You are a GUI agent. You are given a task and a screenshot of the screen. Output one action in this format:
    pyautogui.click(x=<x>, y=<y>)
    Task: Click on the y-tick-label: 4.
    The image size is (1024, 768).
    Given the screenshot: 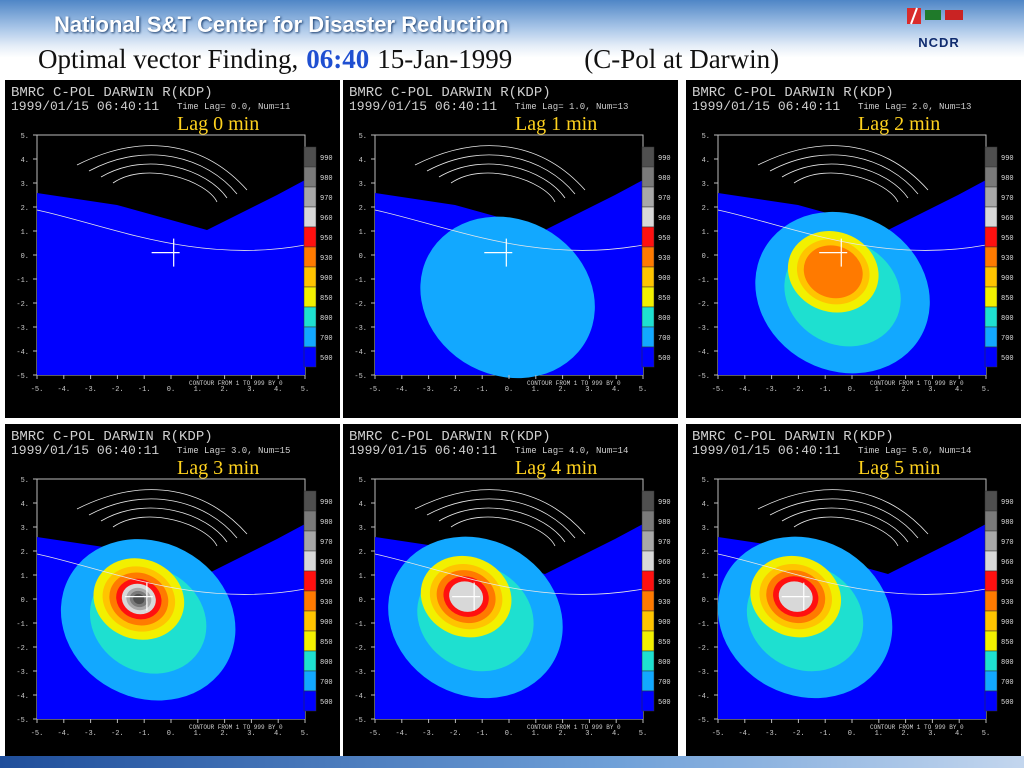 What is the action you would take?
    pyautogui.click(x=363, y=505)
    